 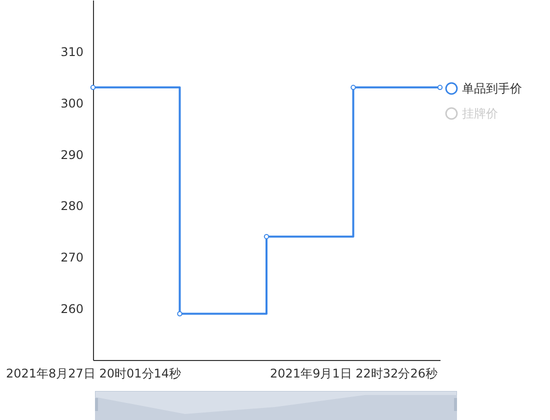 I want to click on y-tick-label: 290, so click(x=72, y=155).